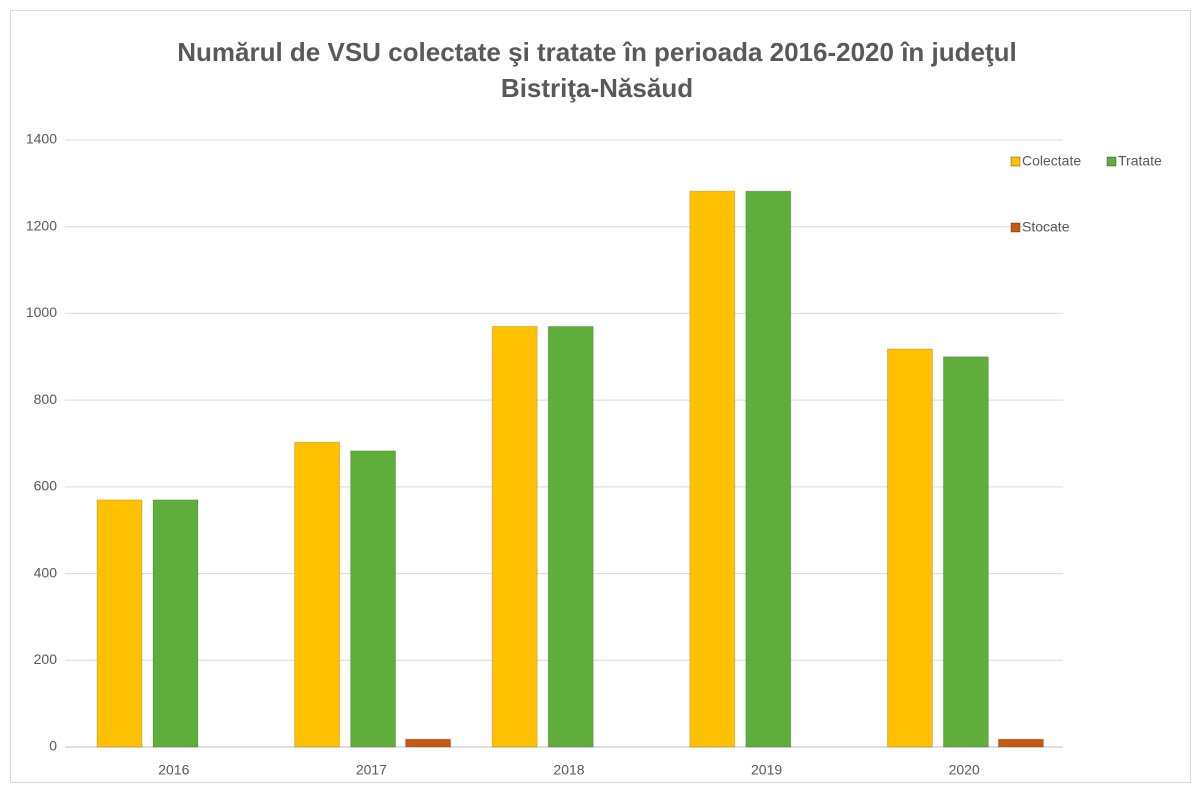 The width and height of the screenshot is (1194, 787). I want to click on y-tick-label: 200, so click(46, 659).